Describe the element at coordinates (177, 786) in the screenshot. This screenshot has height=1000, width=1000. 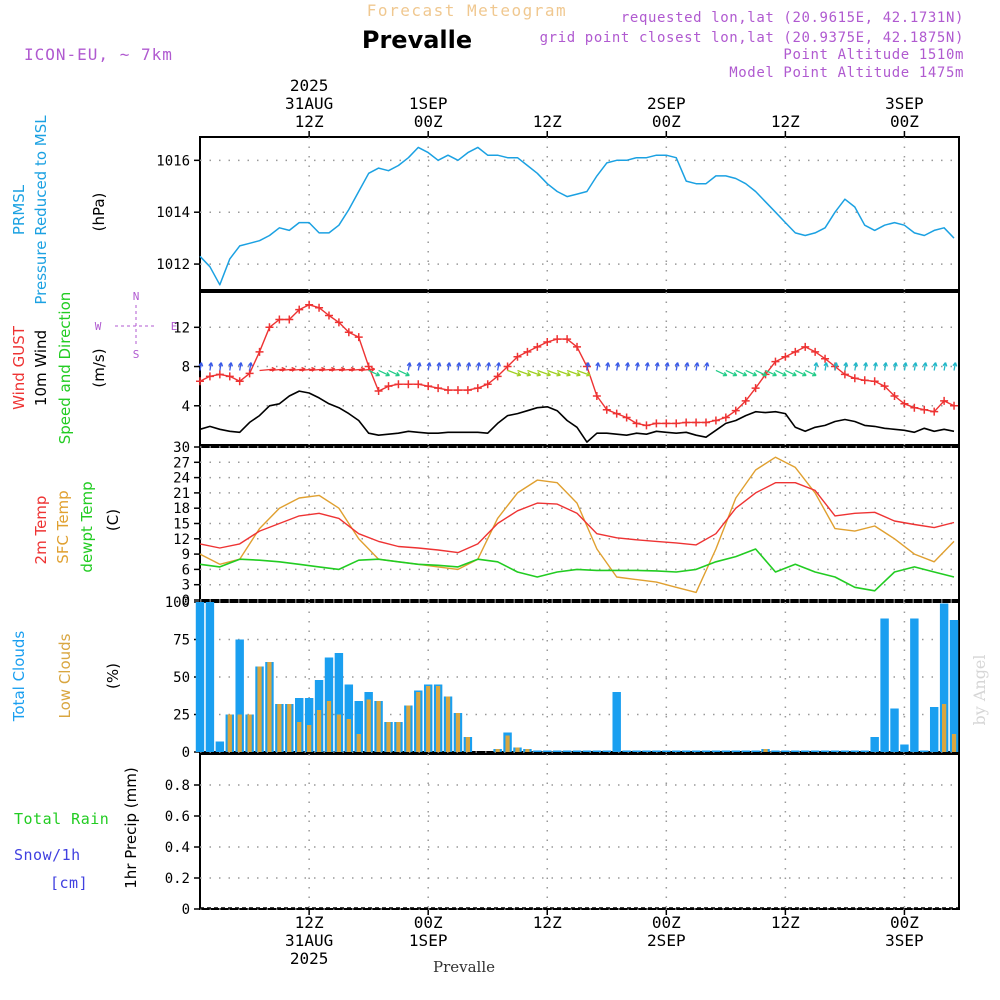
I see `y-tick-label: 0.8` at that location.